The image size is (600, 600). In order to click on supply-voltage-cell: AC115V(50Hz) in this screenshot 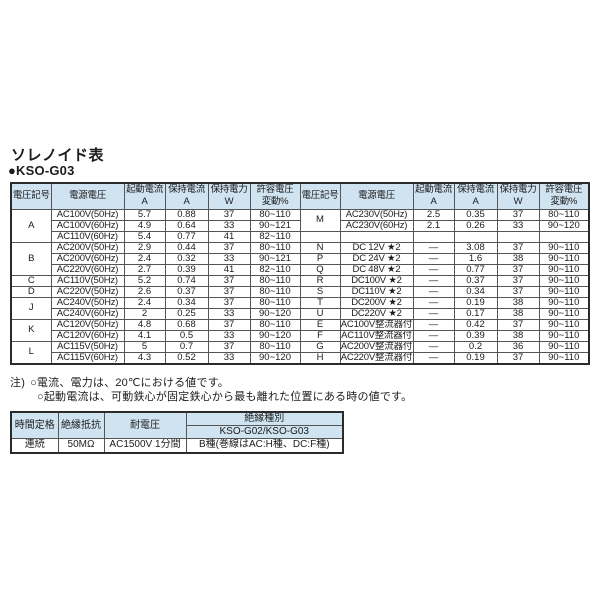, I will do `click(87, 346)`.